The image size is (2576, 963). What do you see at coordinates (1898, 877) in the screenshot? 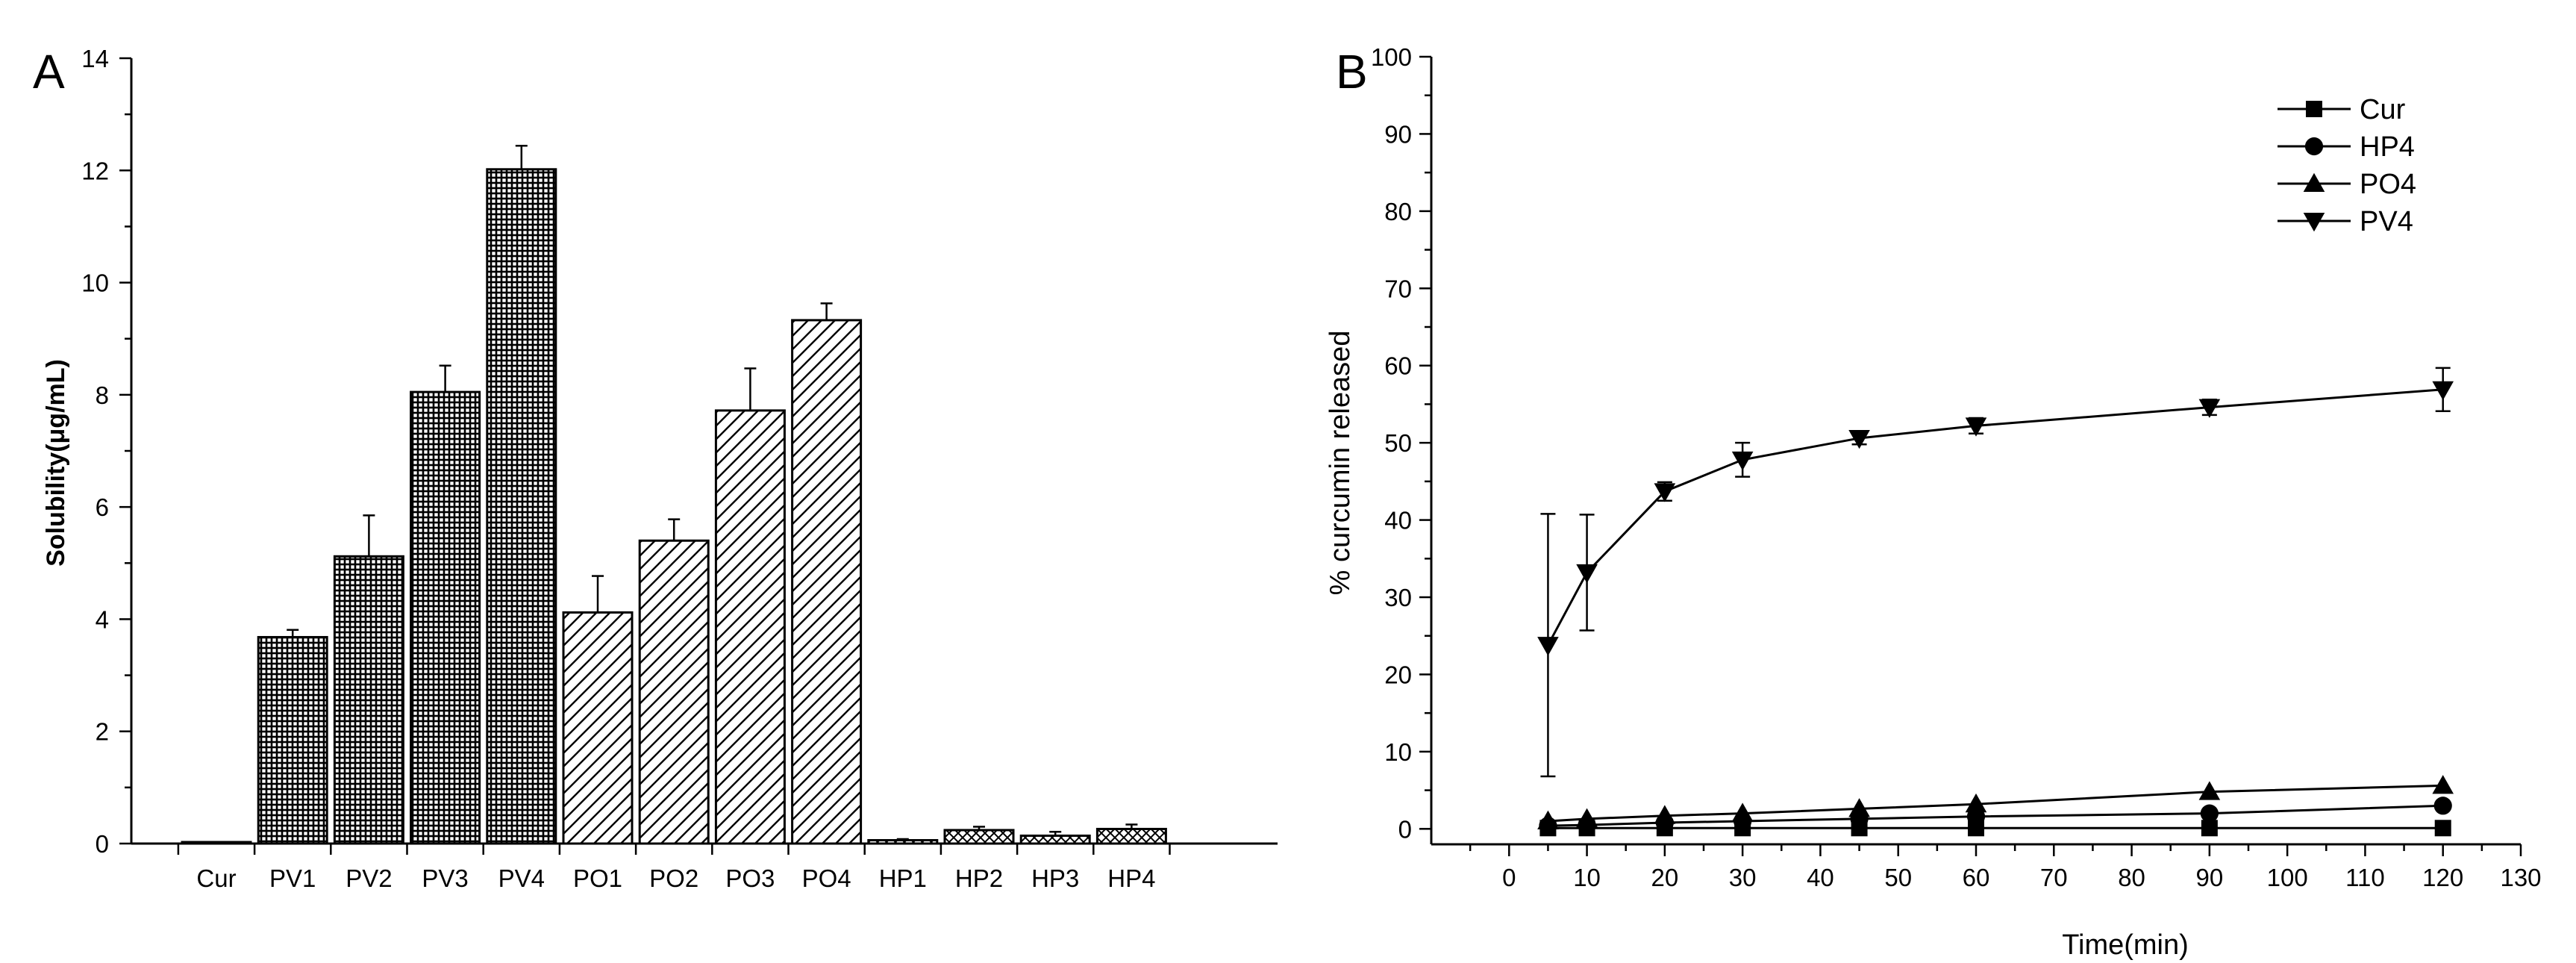
I see `x-tick-label: 50` at bounding box center [1898, 877].